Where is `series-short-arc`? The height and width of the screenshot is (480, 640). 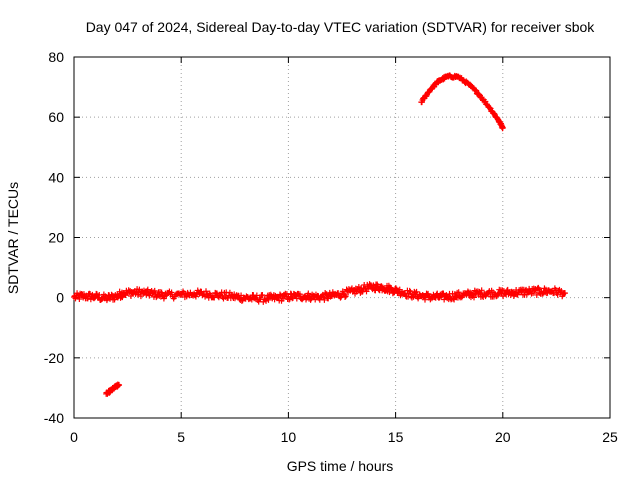 series-short-arc is located at coordinates (113, 389).